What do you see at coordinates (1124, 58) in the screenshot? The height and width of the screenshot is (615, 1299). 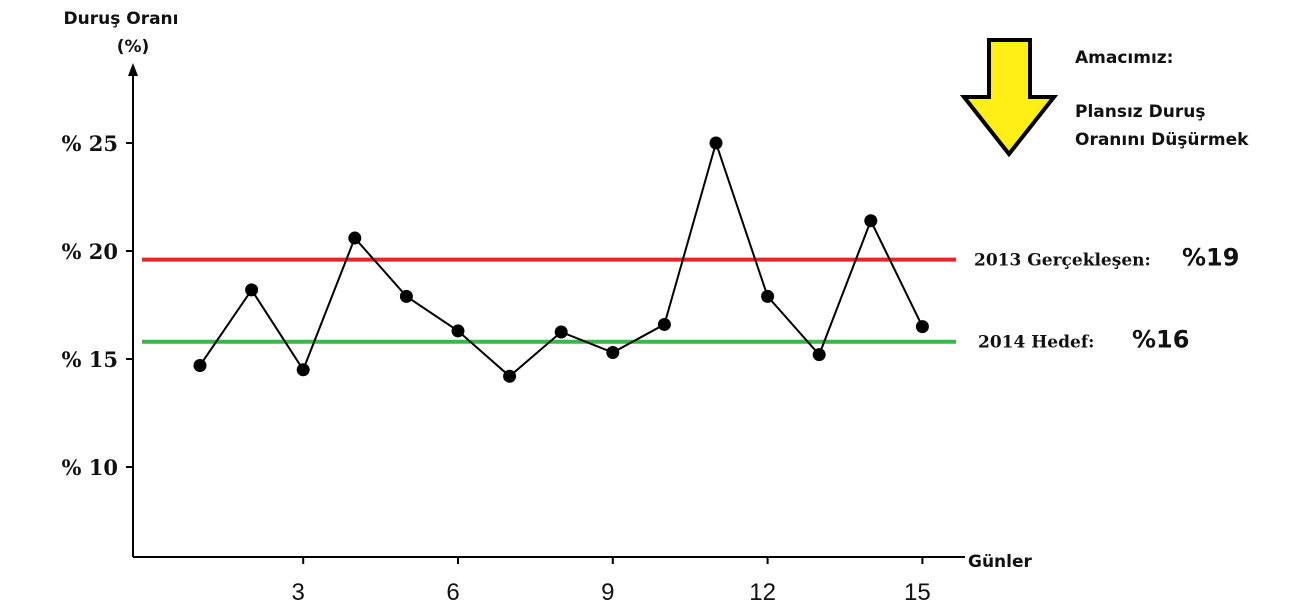 I see `goal-heading: Amacımız:` at bounding box center [1124, 58].